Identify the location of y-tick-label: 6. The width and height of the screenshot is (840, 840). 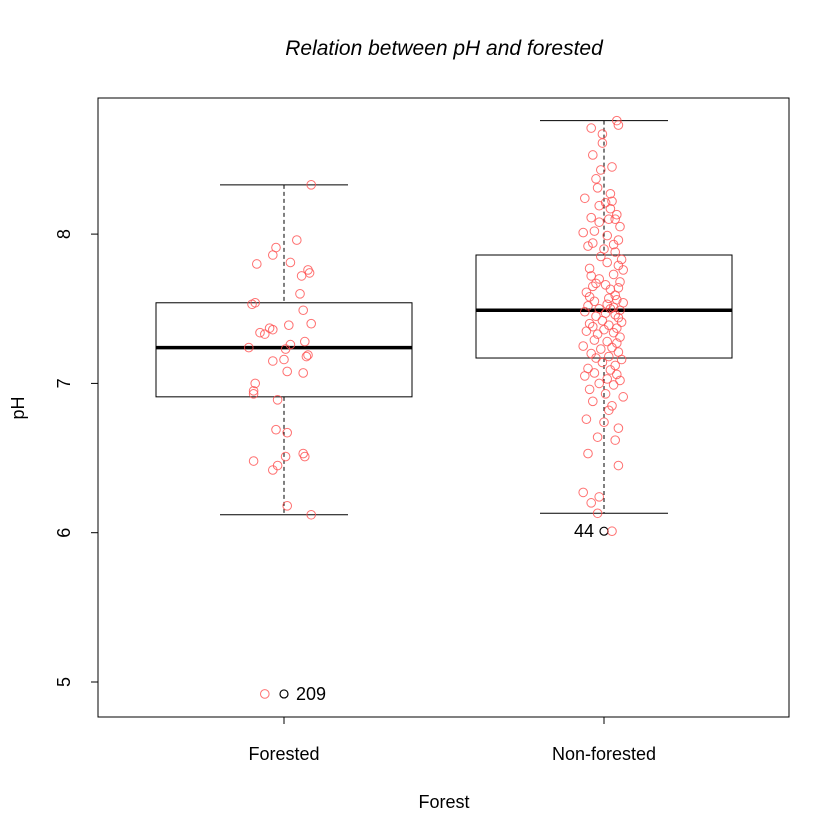
(64, 533).